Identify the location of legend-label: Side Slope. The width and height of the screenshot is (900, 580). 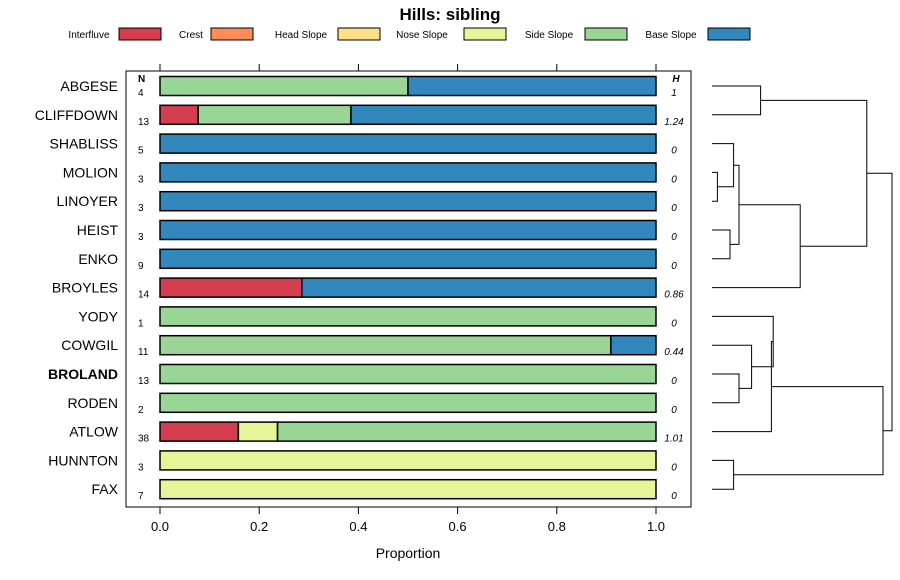
(549, 35).